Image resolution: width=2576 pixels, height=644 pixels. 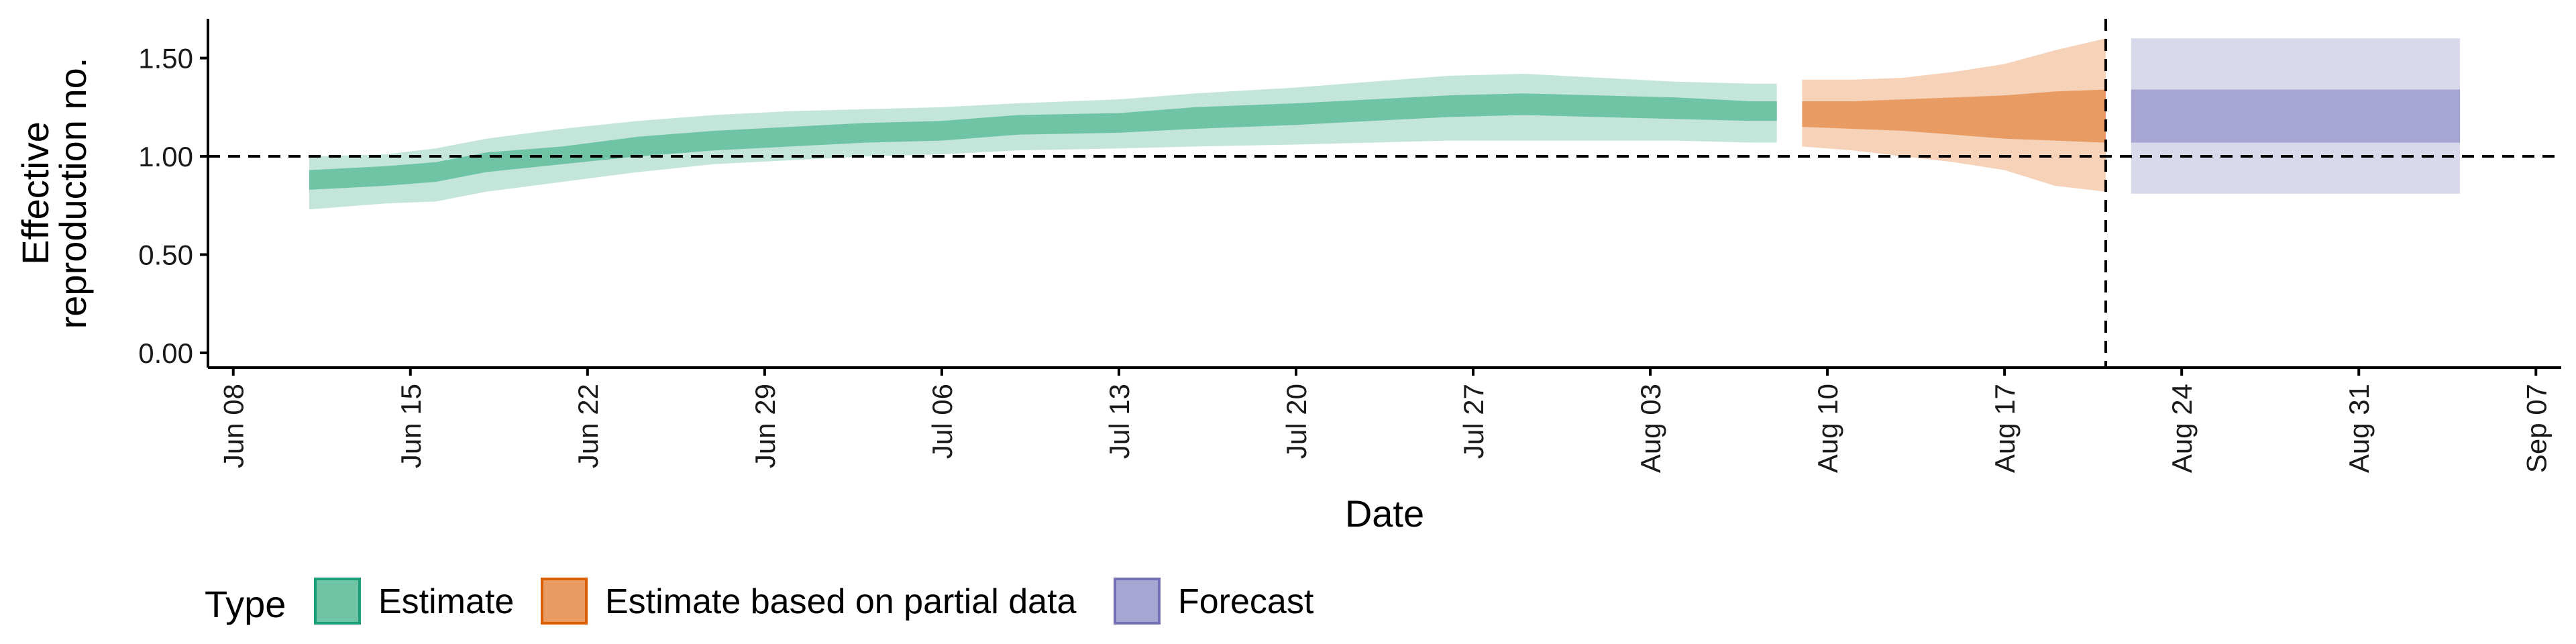 What do you see at coordinates (588, 426) in the screenshot?
I see `x-tick-label: Jun 22` at bounding box center [588, 426].